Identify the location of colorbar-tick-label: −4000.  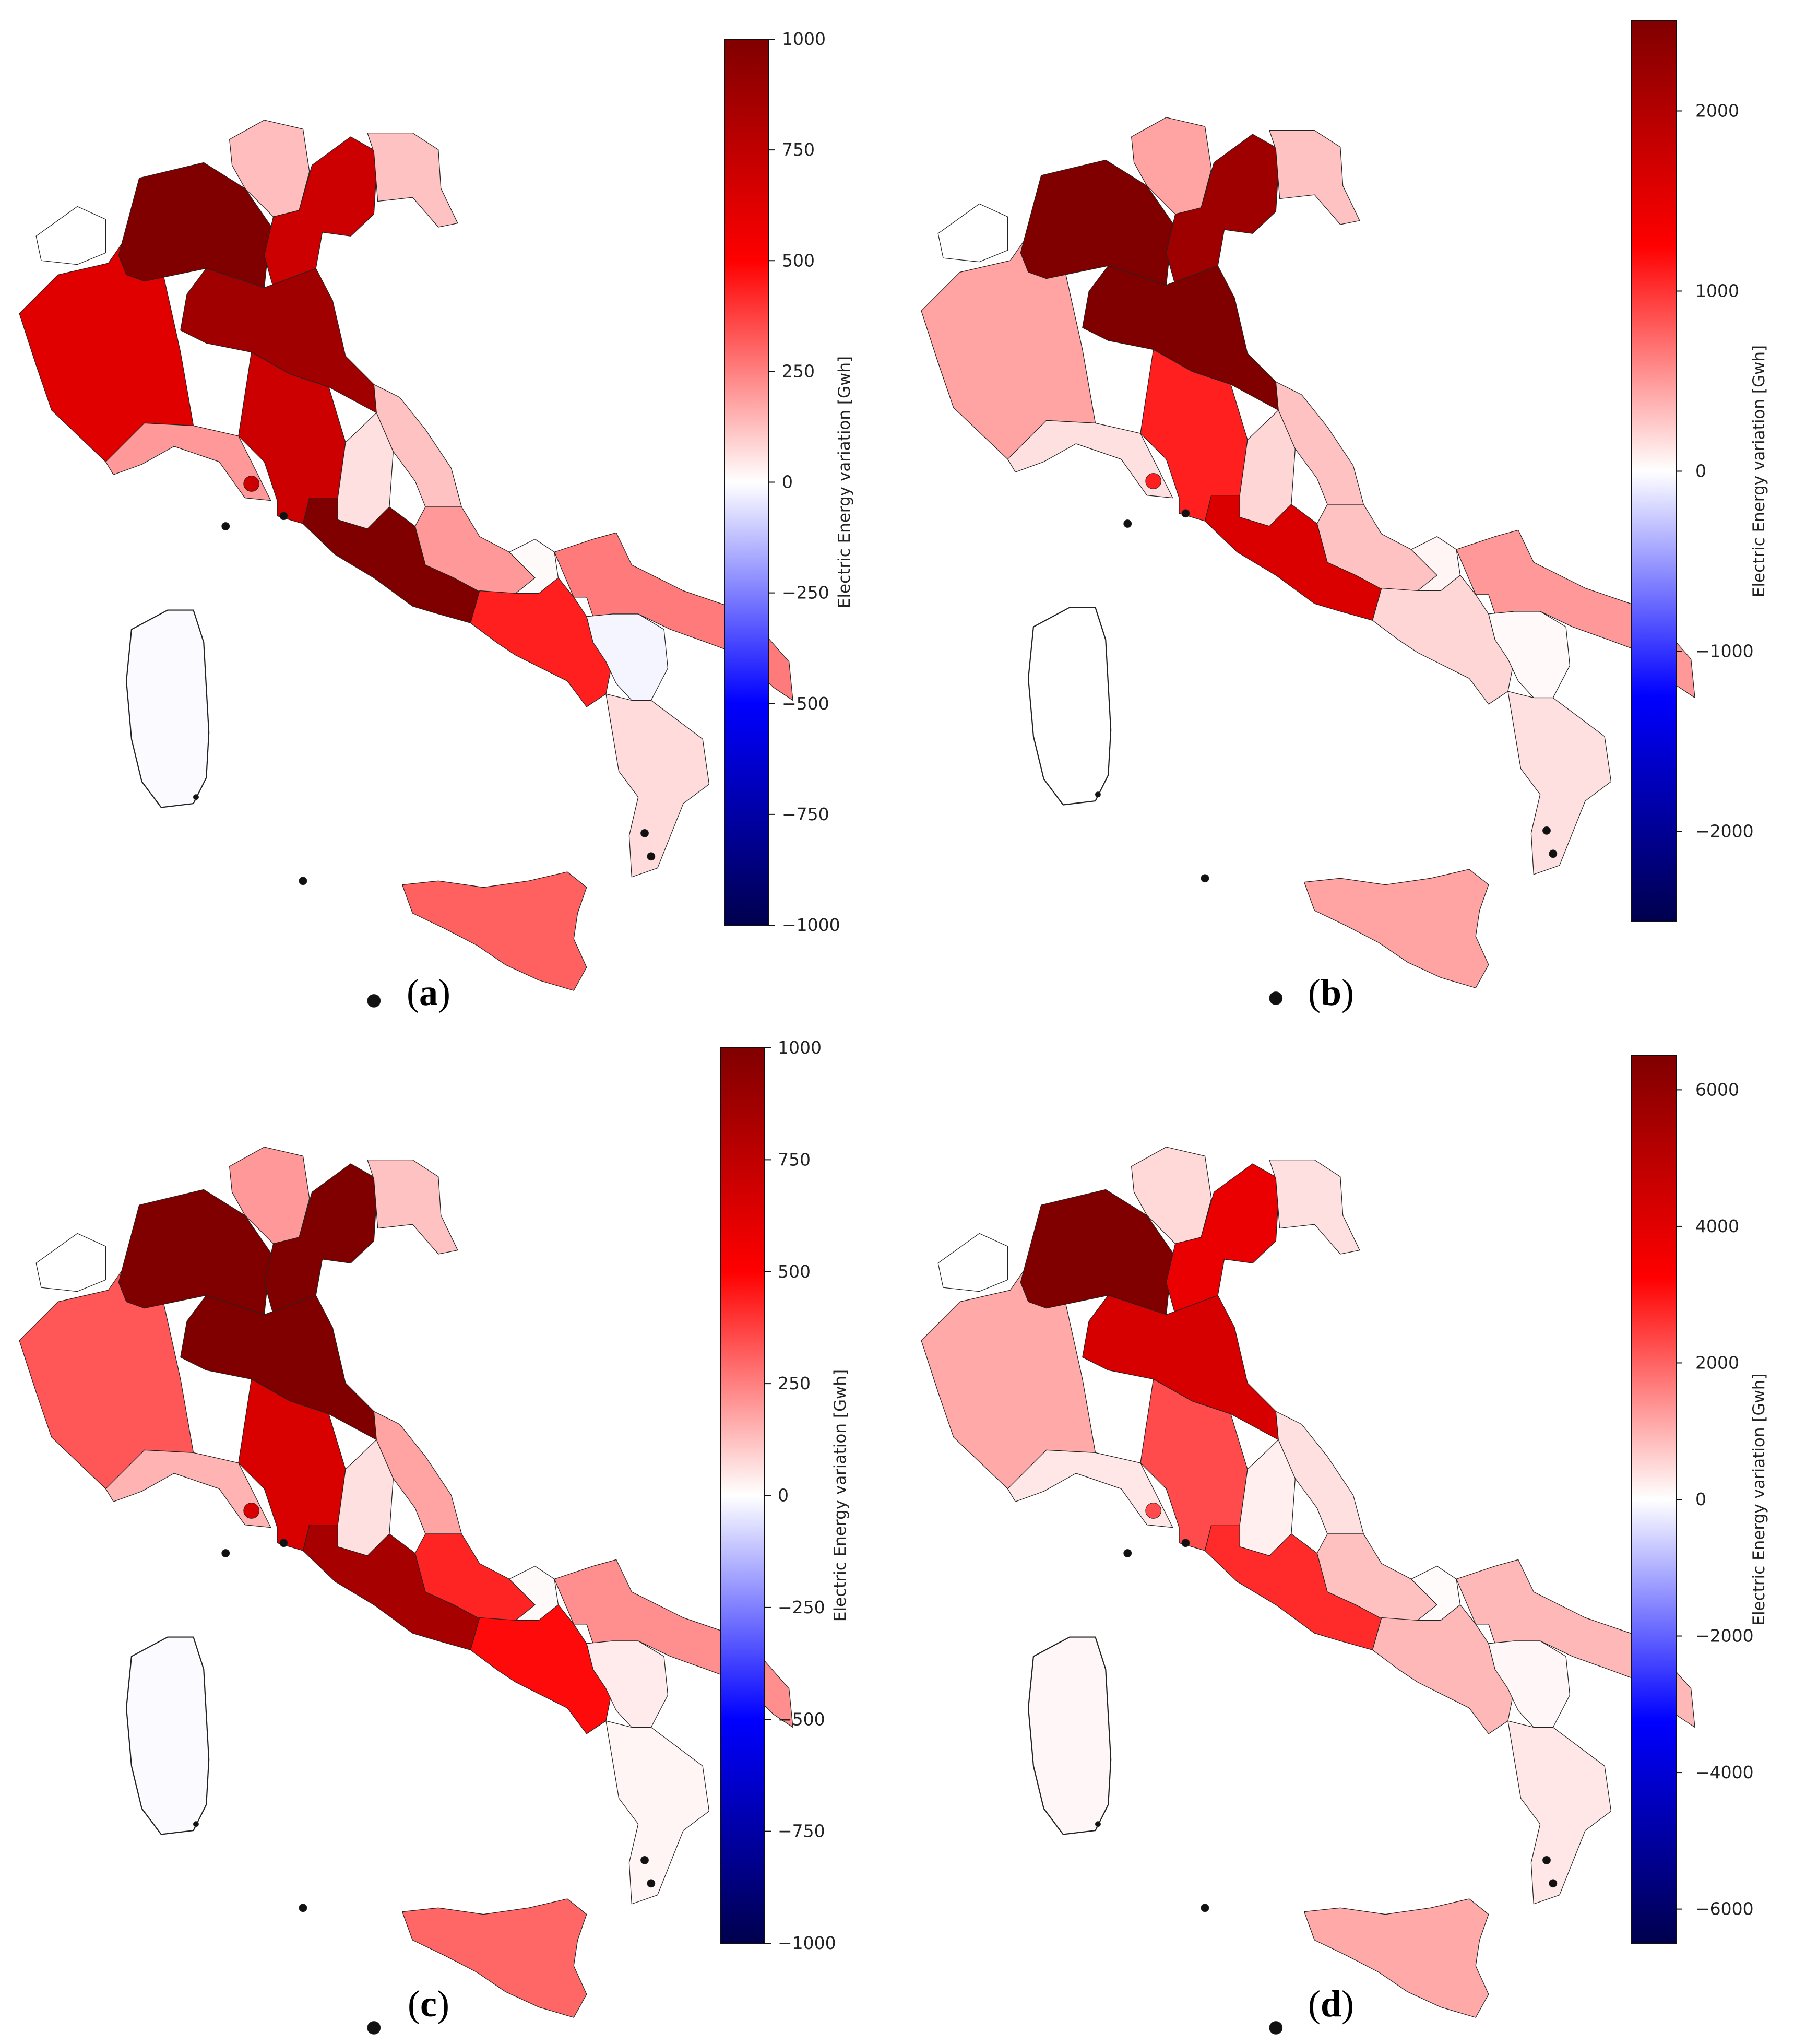
(1724, 1772).